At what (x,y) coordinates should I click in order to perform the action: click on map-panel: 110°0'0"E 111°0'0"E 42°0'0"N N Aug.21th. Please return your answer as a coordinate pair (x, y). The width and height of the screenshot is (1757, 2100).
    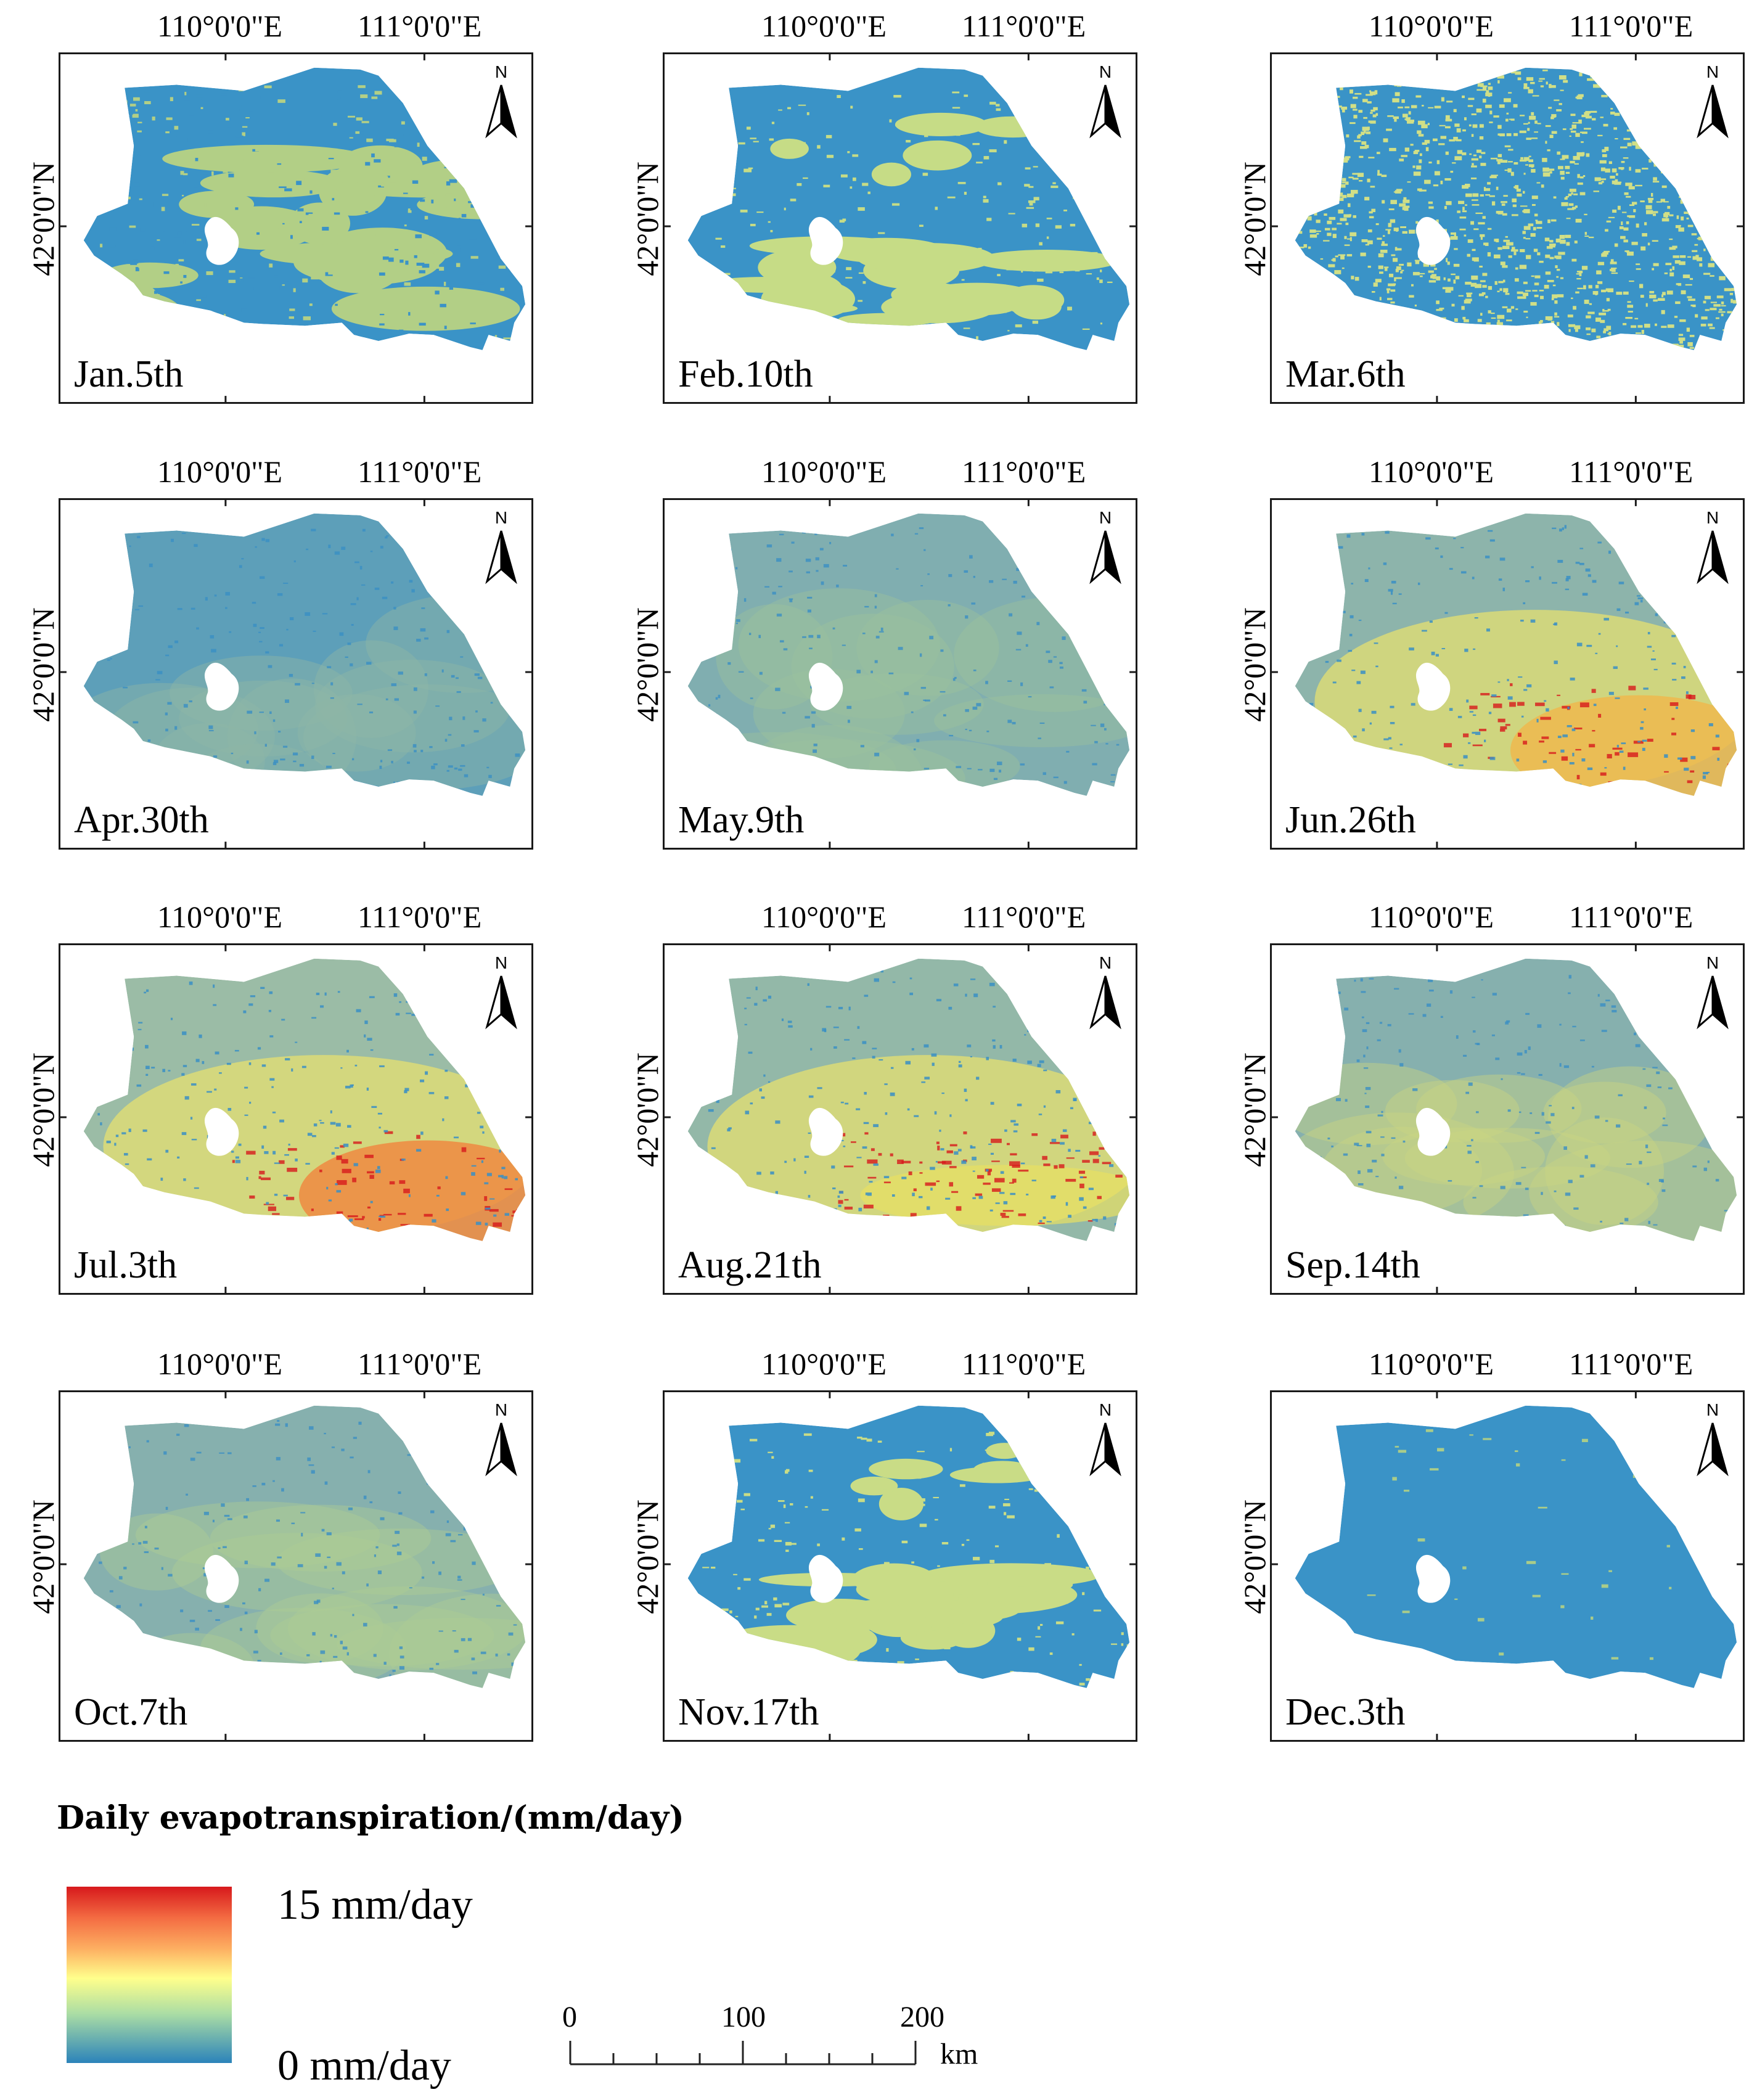
    Looking at the image, I should click on (883, 1098).